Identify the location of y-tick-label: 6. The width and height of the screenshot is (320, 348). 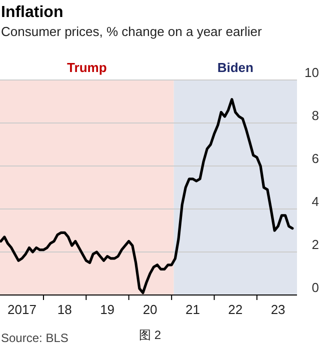
(315, 158).